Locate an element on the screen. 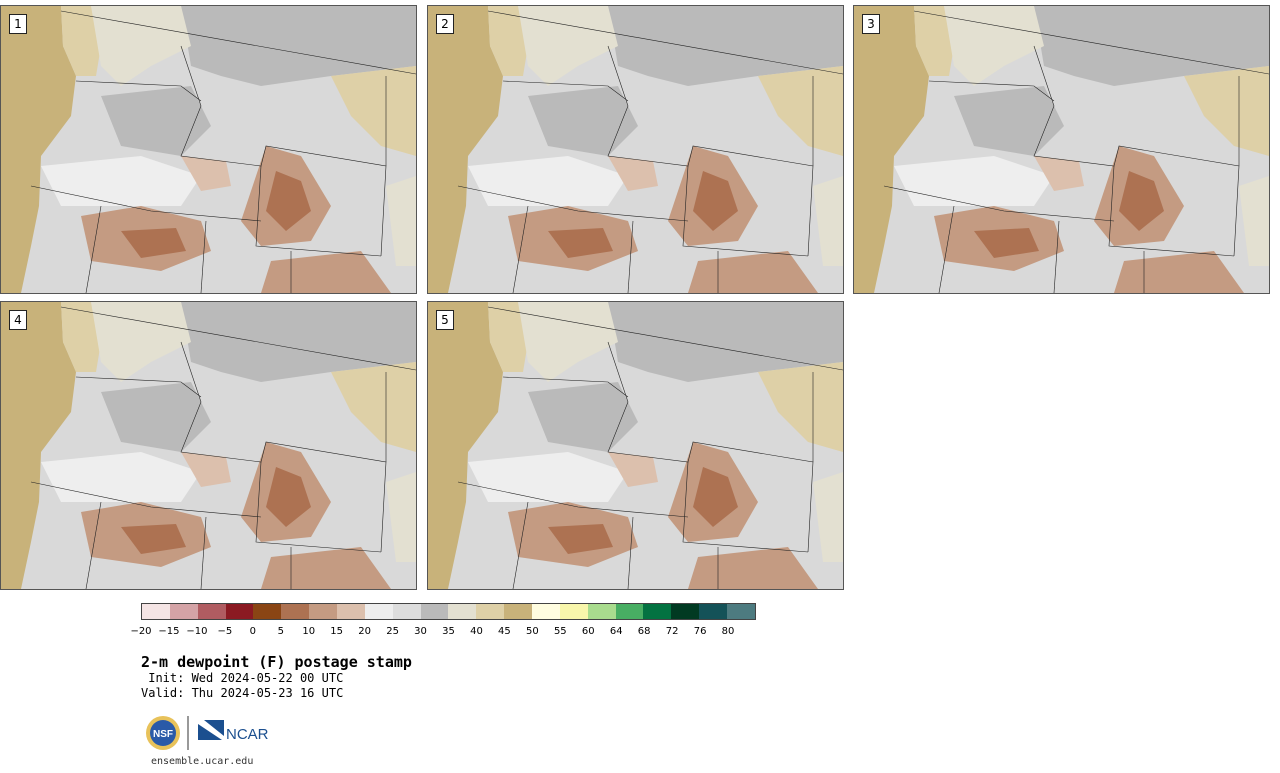 The image size is (1280, 773). panel-number-label: 2 is located at coordinates (445, 24).